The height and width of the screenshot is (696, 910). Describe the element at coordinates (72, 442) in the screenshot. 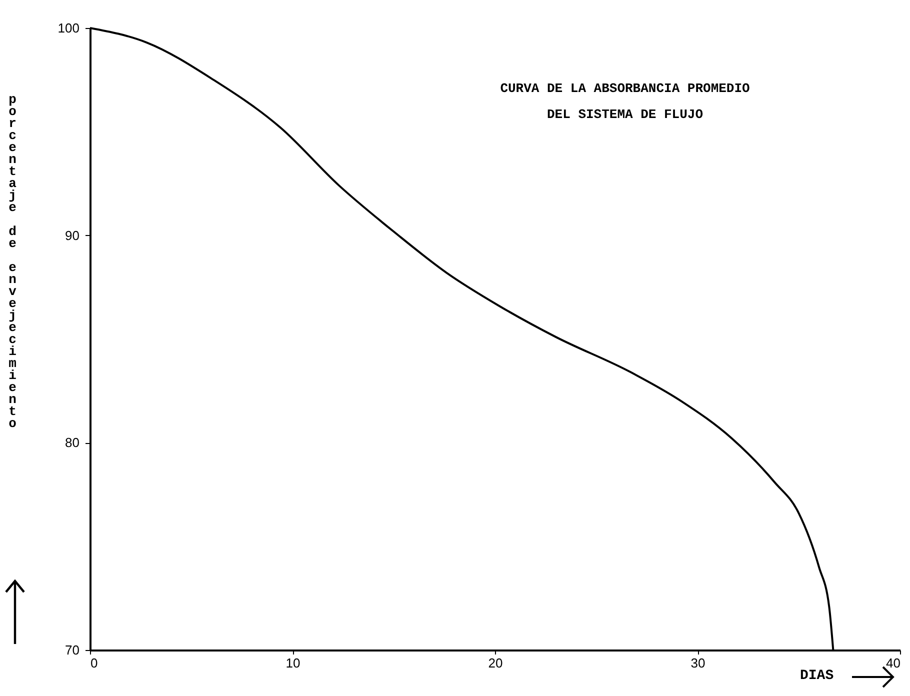

I see `y-tick-label: 80` at that location.